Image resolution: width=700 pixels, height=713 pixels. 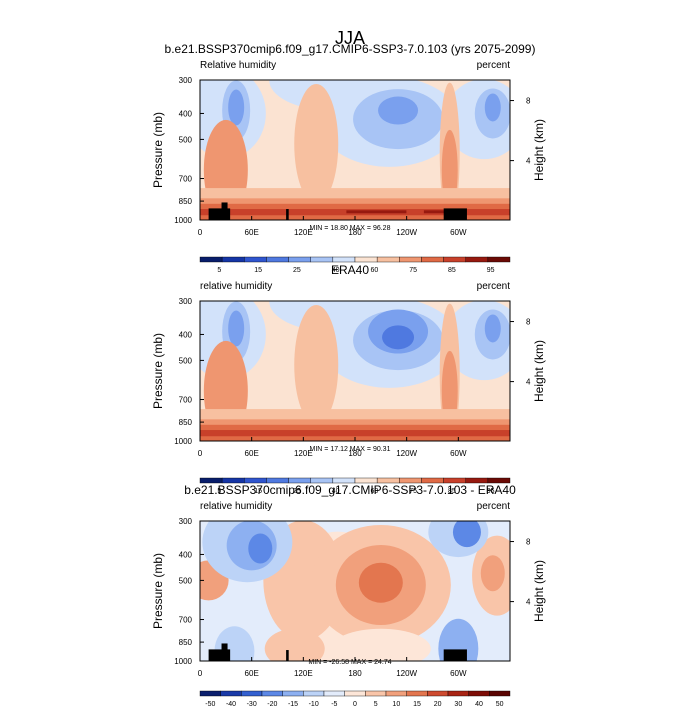 What do you see at coordinates (314, 704) in the screenshot?
I see `colorbar-label: -10` at bounding box center [314, 704].